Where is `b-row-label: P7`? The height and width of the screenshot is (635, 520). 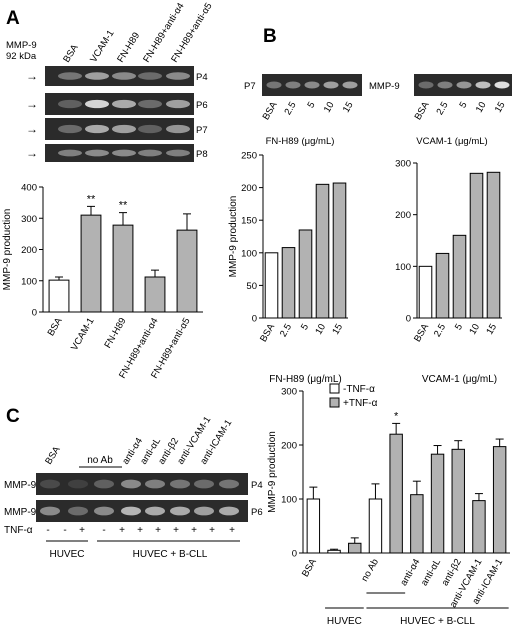 b-row-label: P7 is located at coordinates (250, 86).